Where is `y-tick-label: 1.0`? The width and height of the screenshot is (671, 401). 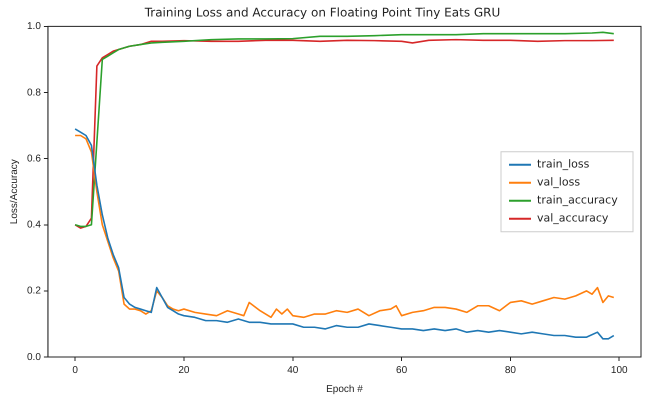
y-tick-label: 1.0 is located at coordinates (34, 26).